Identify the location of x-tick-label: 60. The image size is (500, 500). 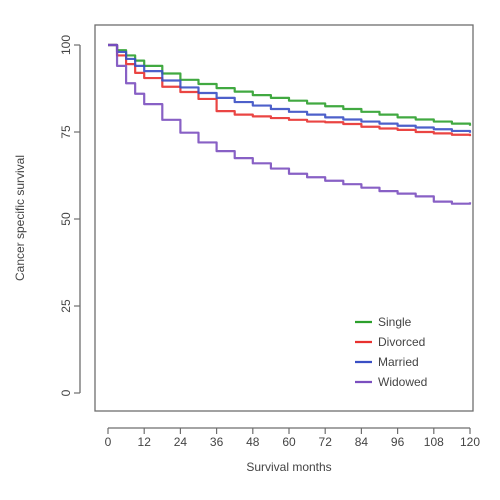
(289, 442).